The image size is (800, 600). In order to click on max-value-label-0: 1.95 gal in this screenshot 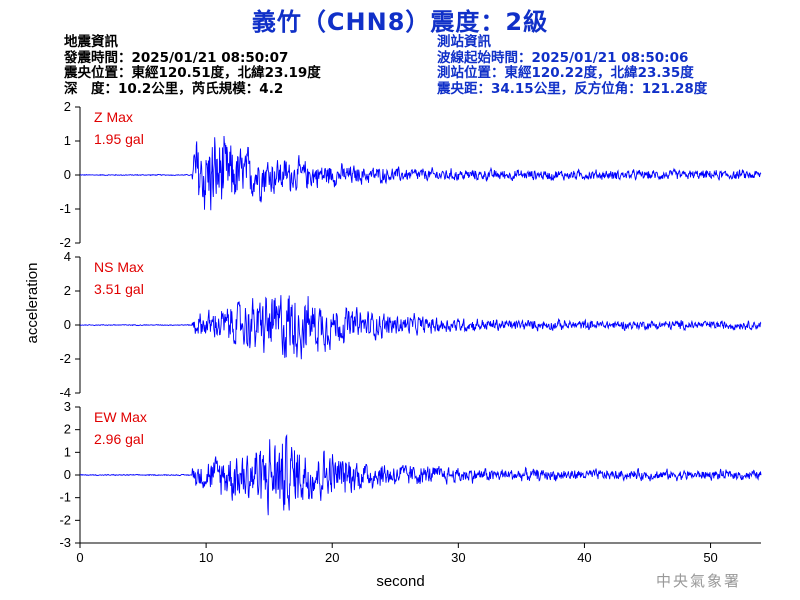, I will do `click(119, 139)`.